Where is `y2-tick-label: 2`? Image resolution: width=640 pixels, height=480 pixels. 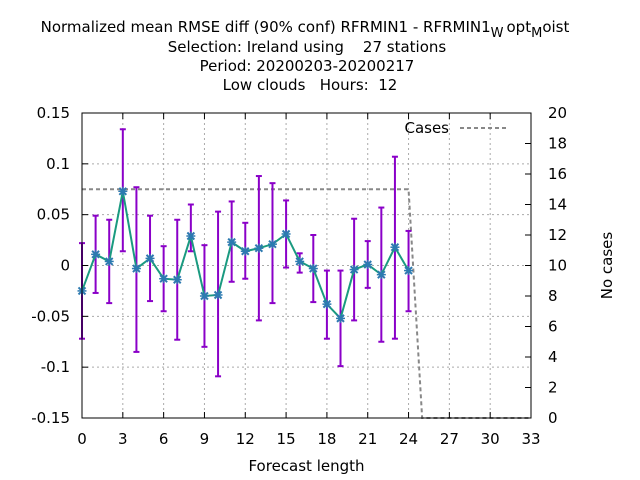
y2-tick-label: 2 is located at coordinates (553, 388).